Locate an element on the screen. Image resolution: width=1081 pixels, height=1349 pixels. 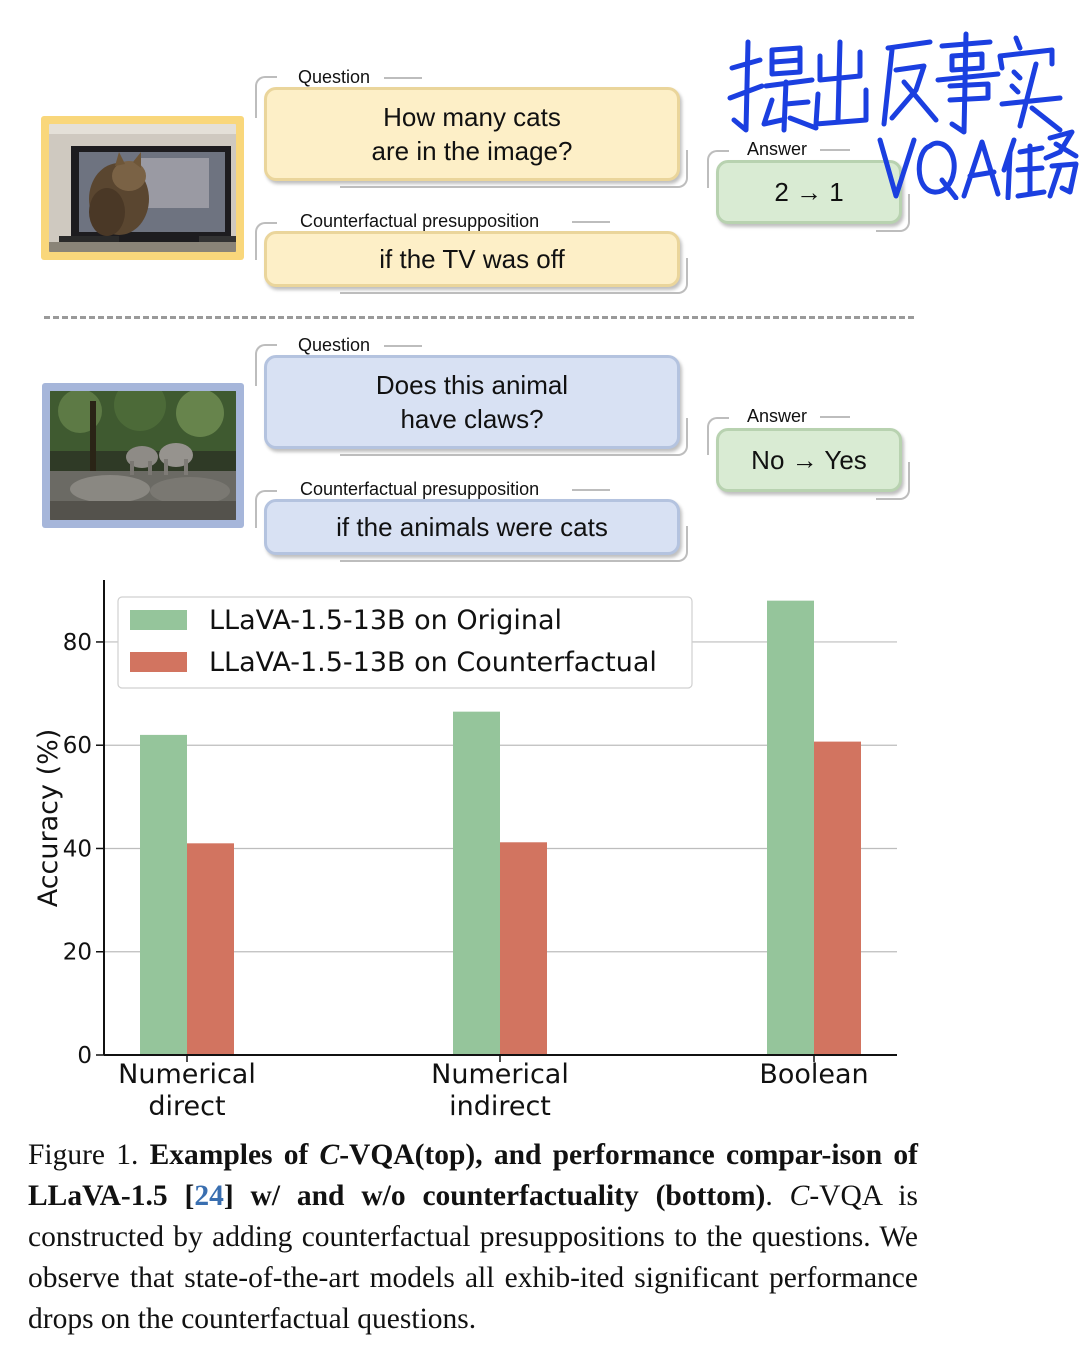
section-divider is located at coordinates (479, 317).